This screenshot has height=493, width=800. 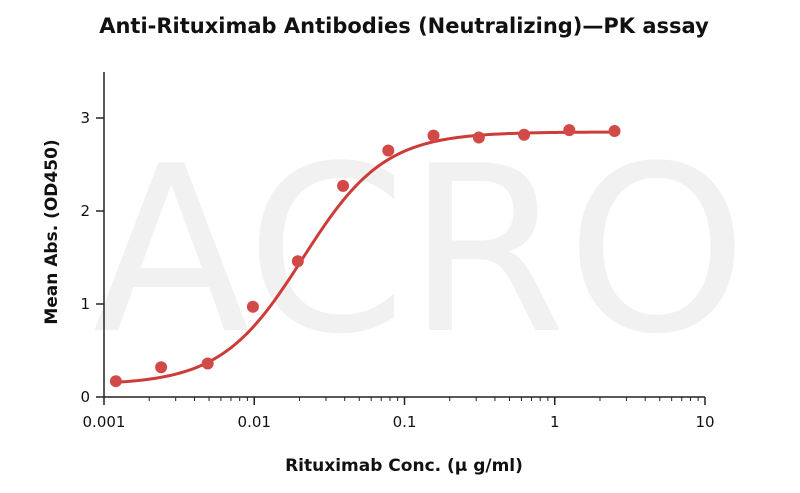 I want to click on x-tick-label: 1, so click(x=555, y=422).